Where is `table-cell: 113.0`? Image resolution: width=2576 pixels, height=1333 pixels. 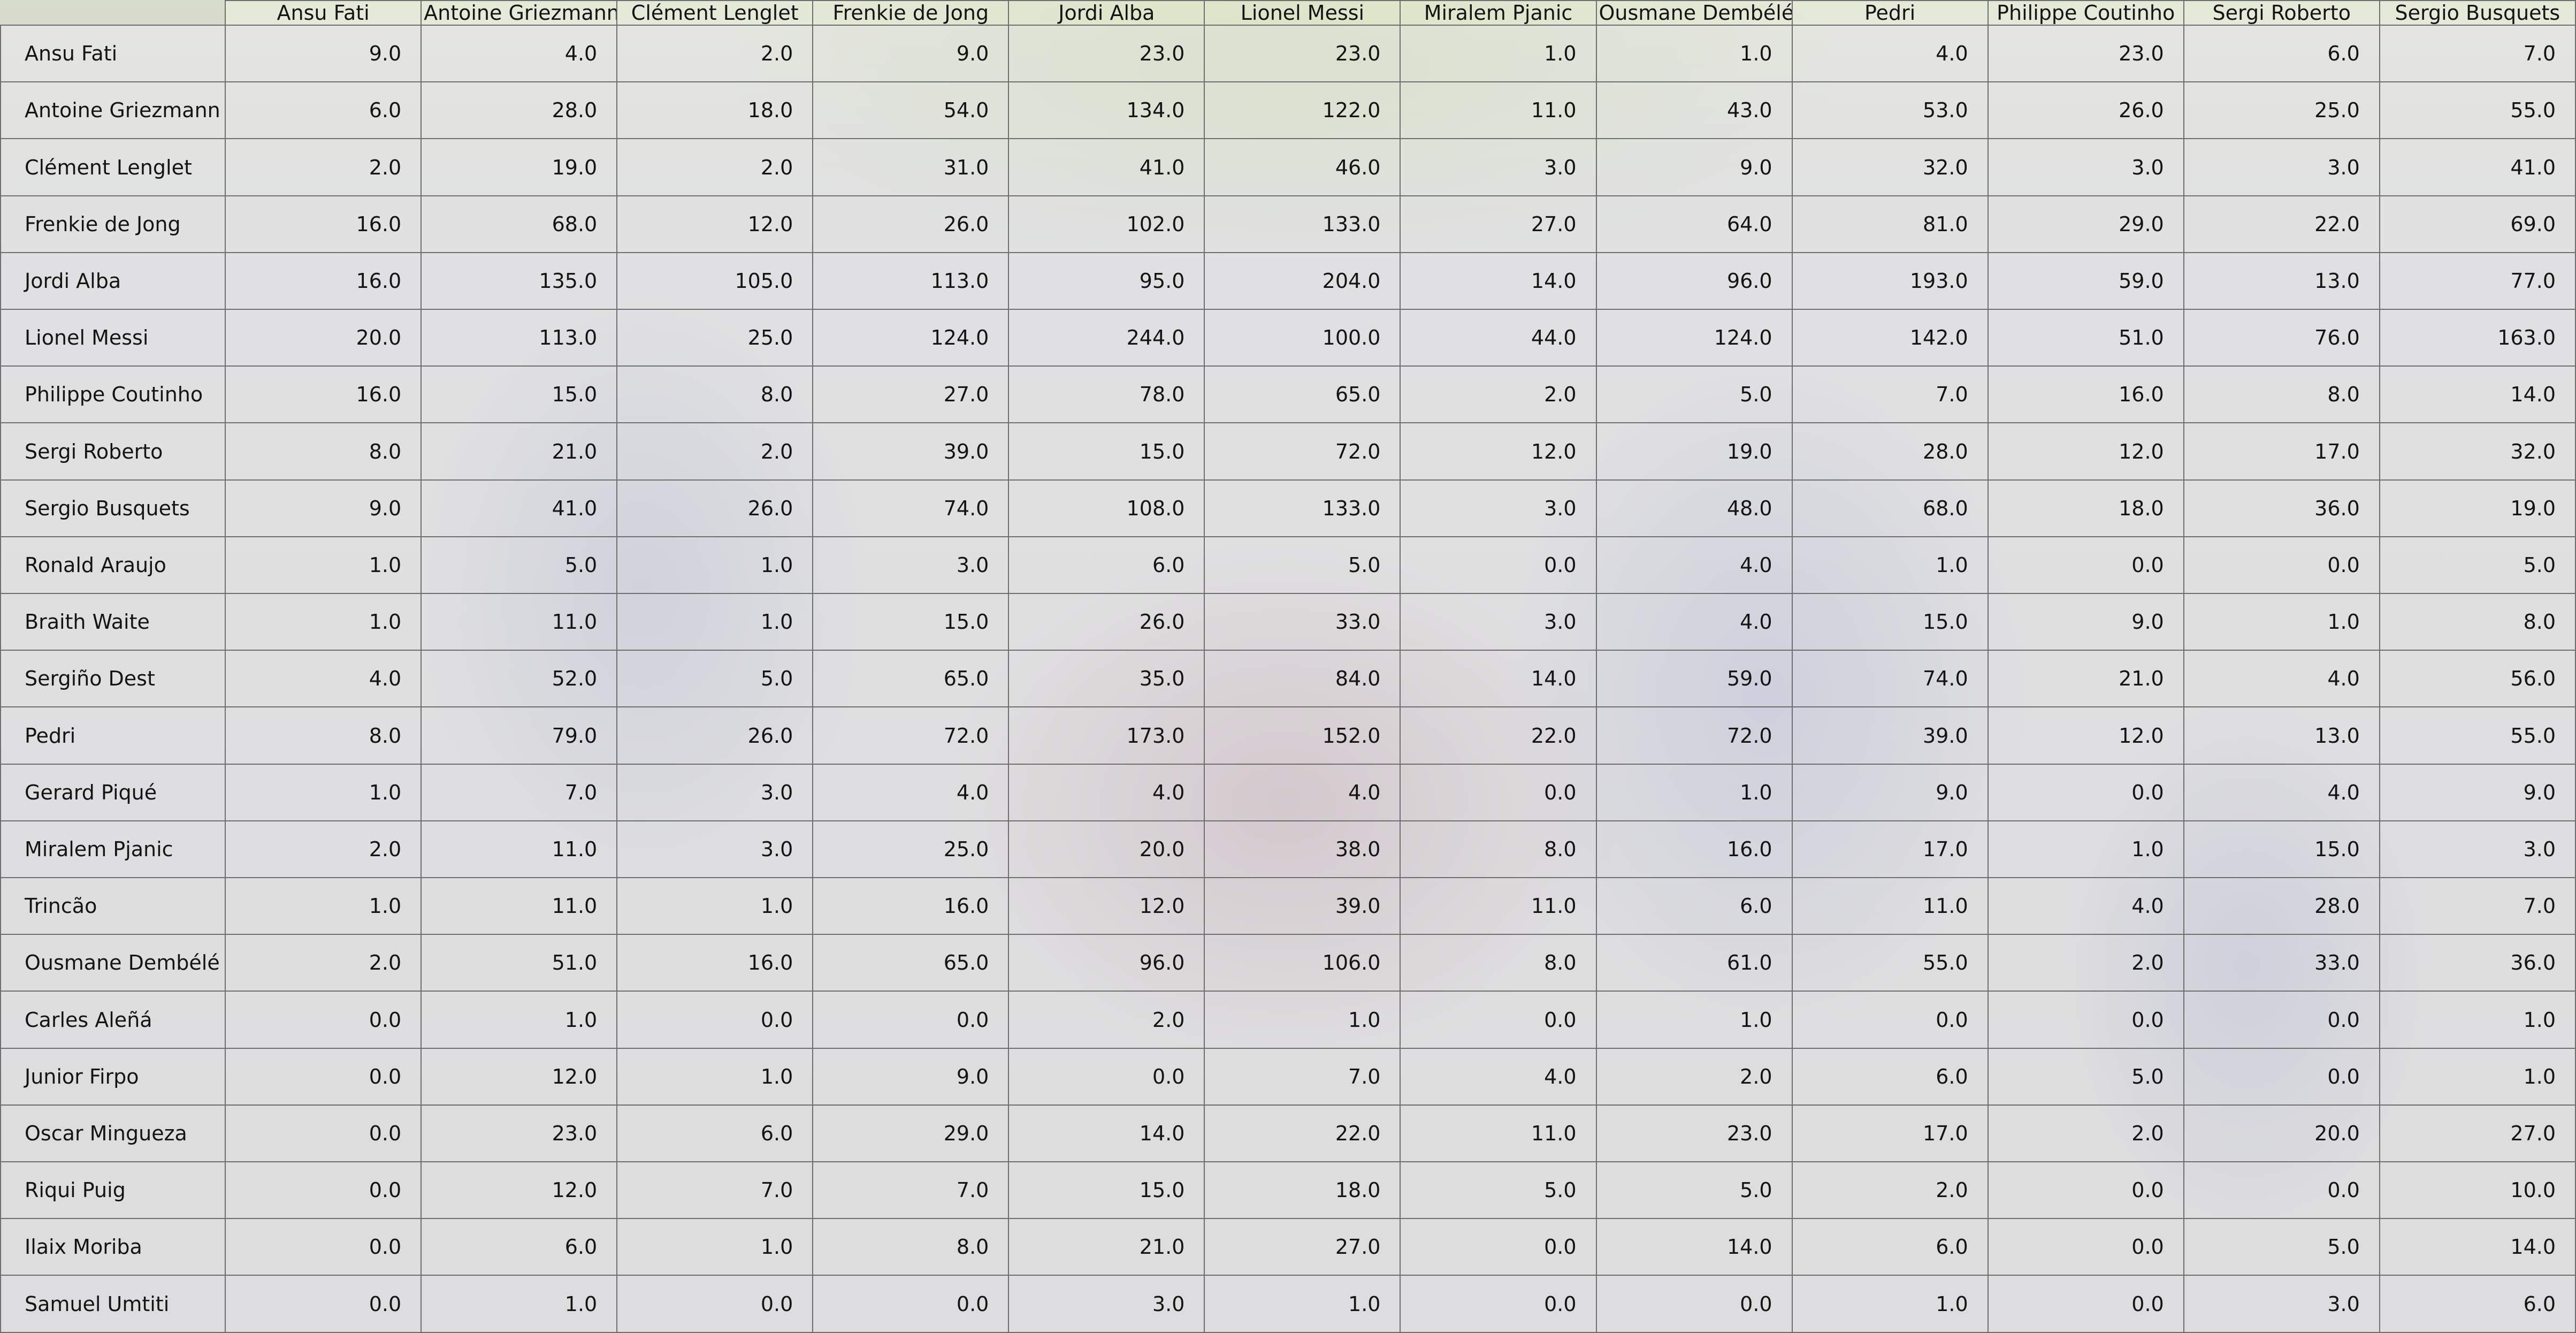
table-cell: 113.0 is located at coordinates (911, 281).